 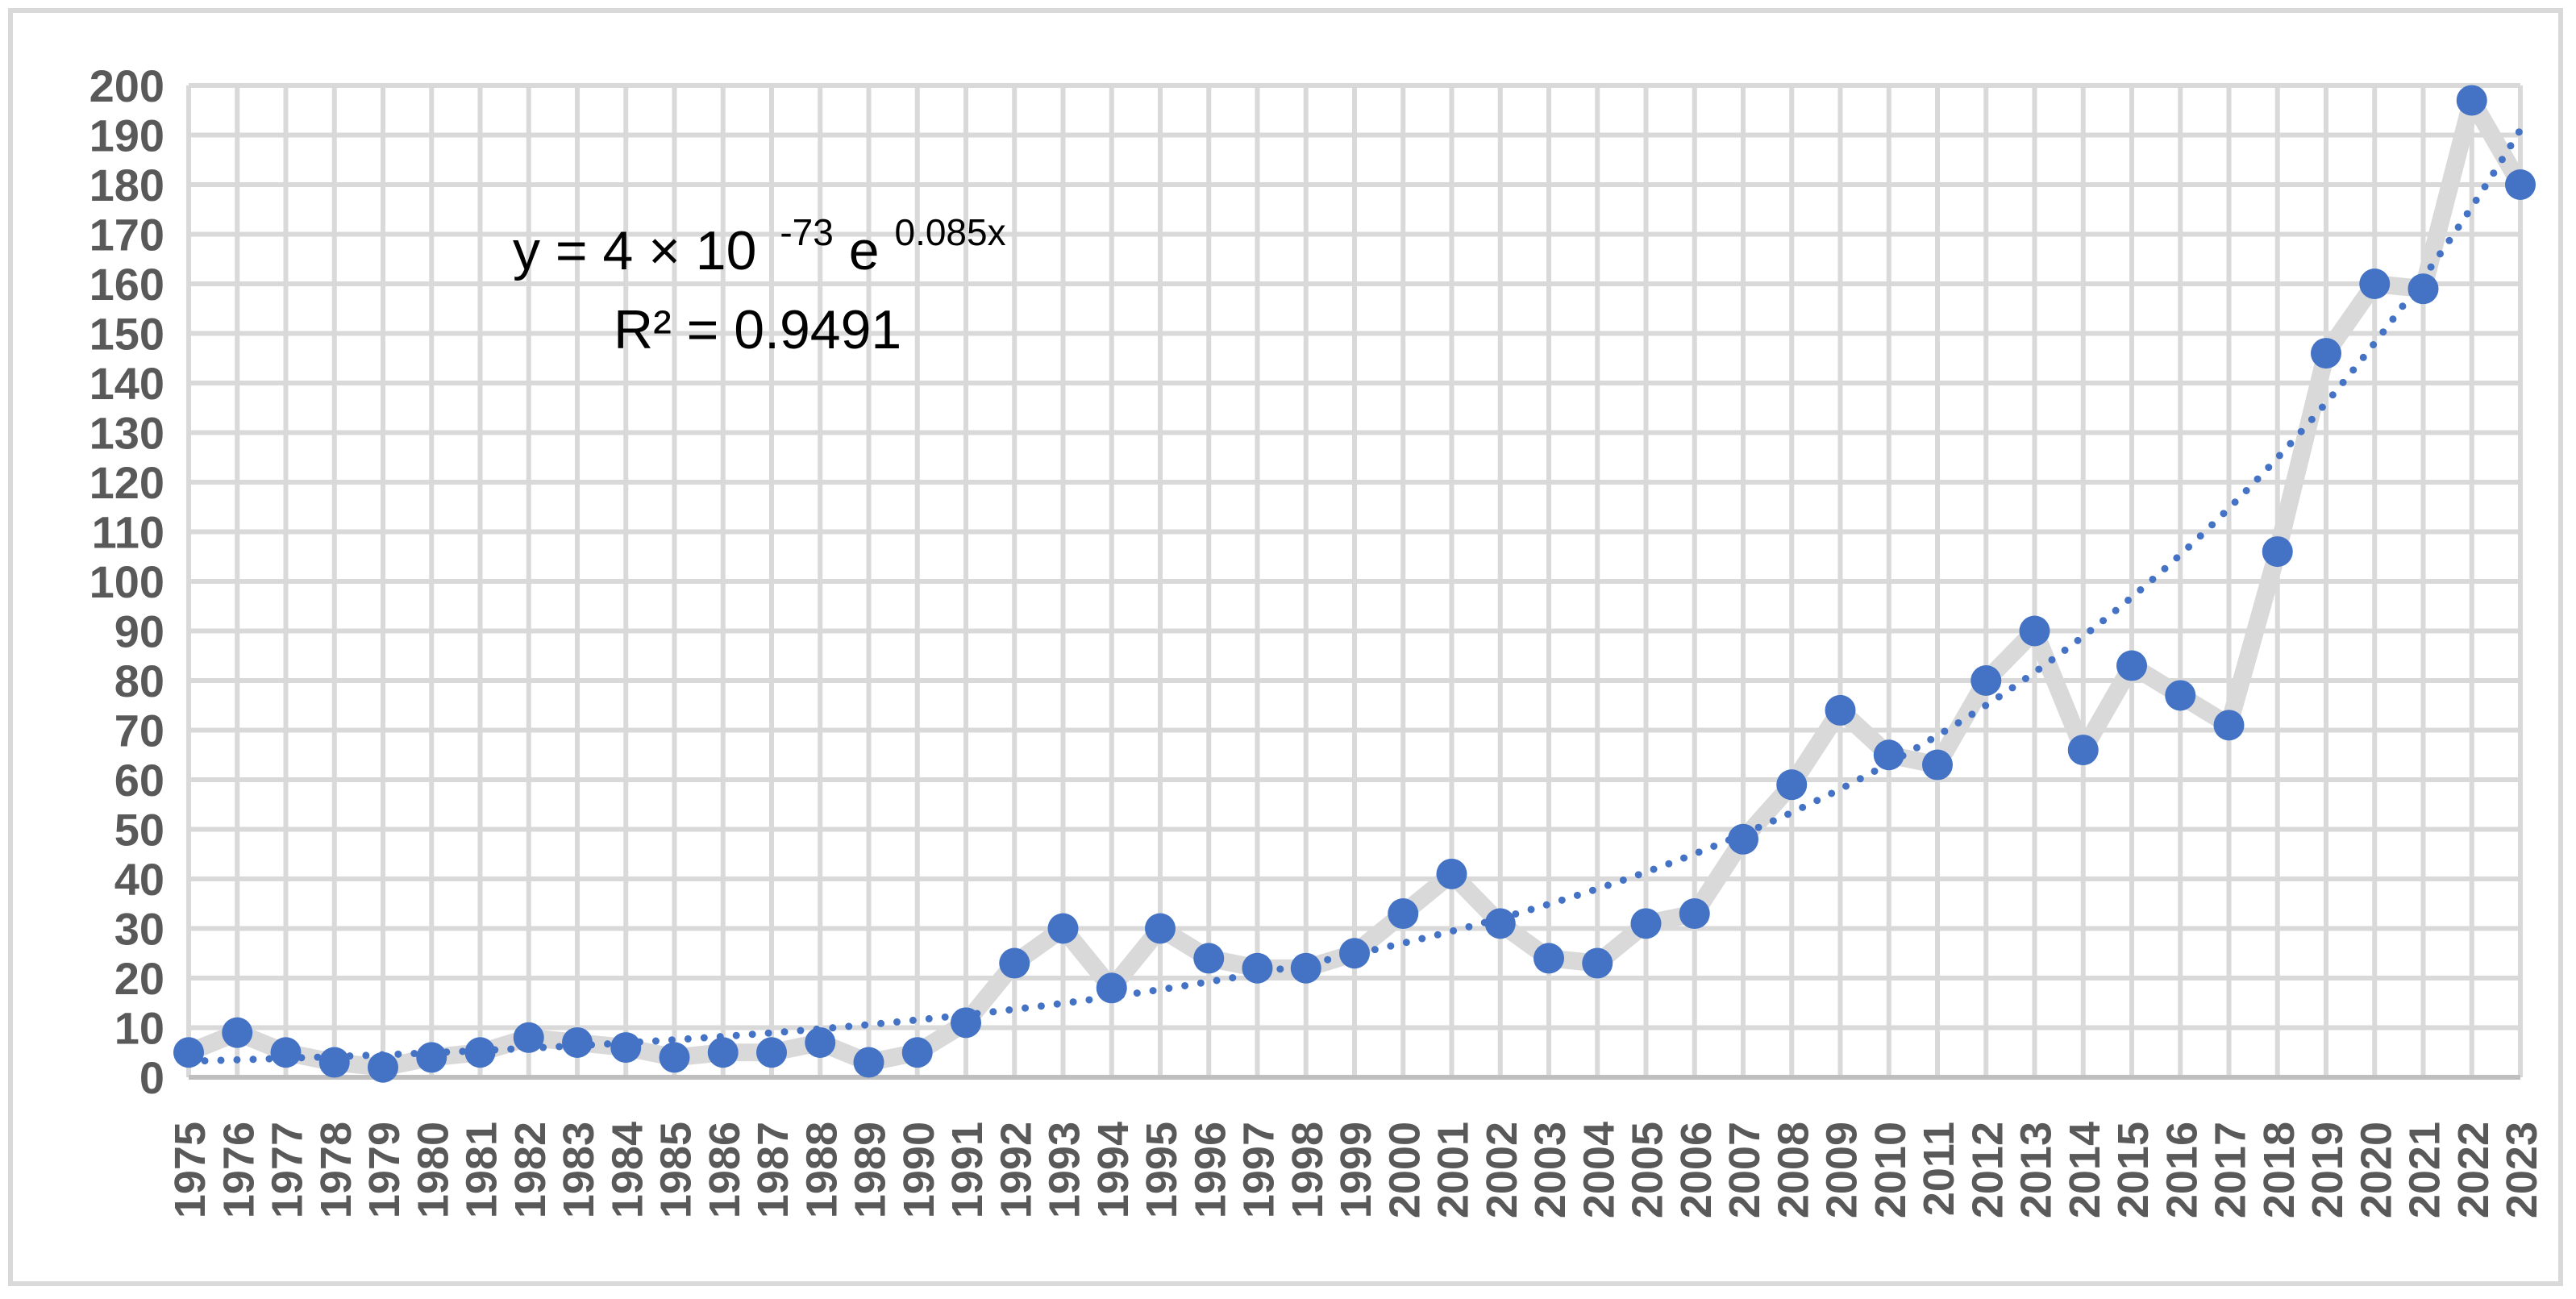 What do you see at coordinates (127, 135) in the screenshot?
I see `y-tick-label: 190` at bounding box center [127, 135].